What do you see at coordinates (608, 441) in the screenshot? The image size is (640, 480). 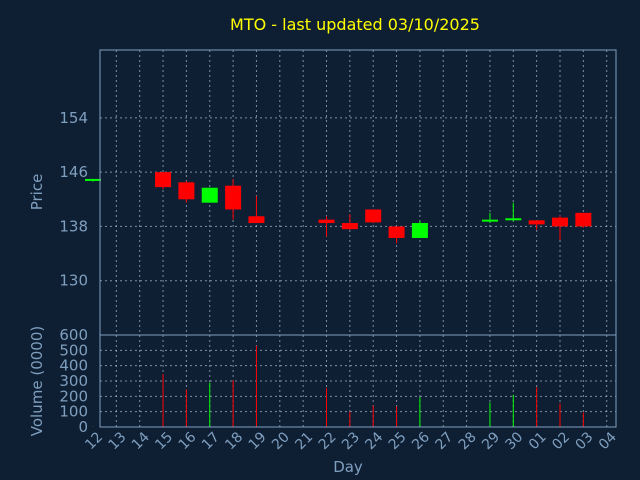 I see `x-tick-label: 04` at bounding box center [608, 441].